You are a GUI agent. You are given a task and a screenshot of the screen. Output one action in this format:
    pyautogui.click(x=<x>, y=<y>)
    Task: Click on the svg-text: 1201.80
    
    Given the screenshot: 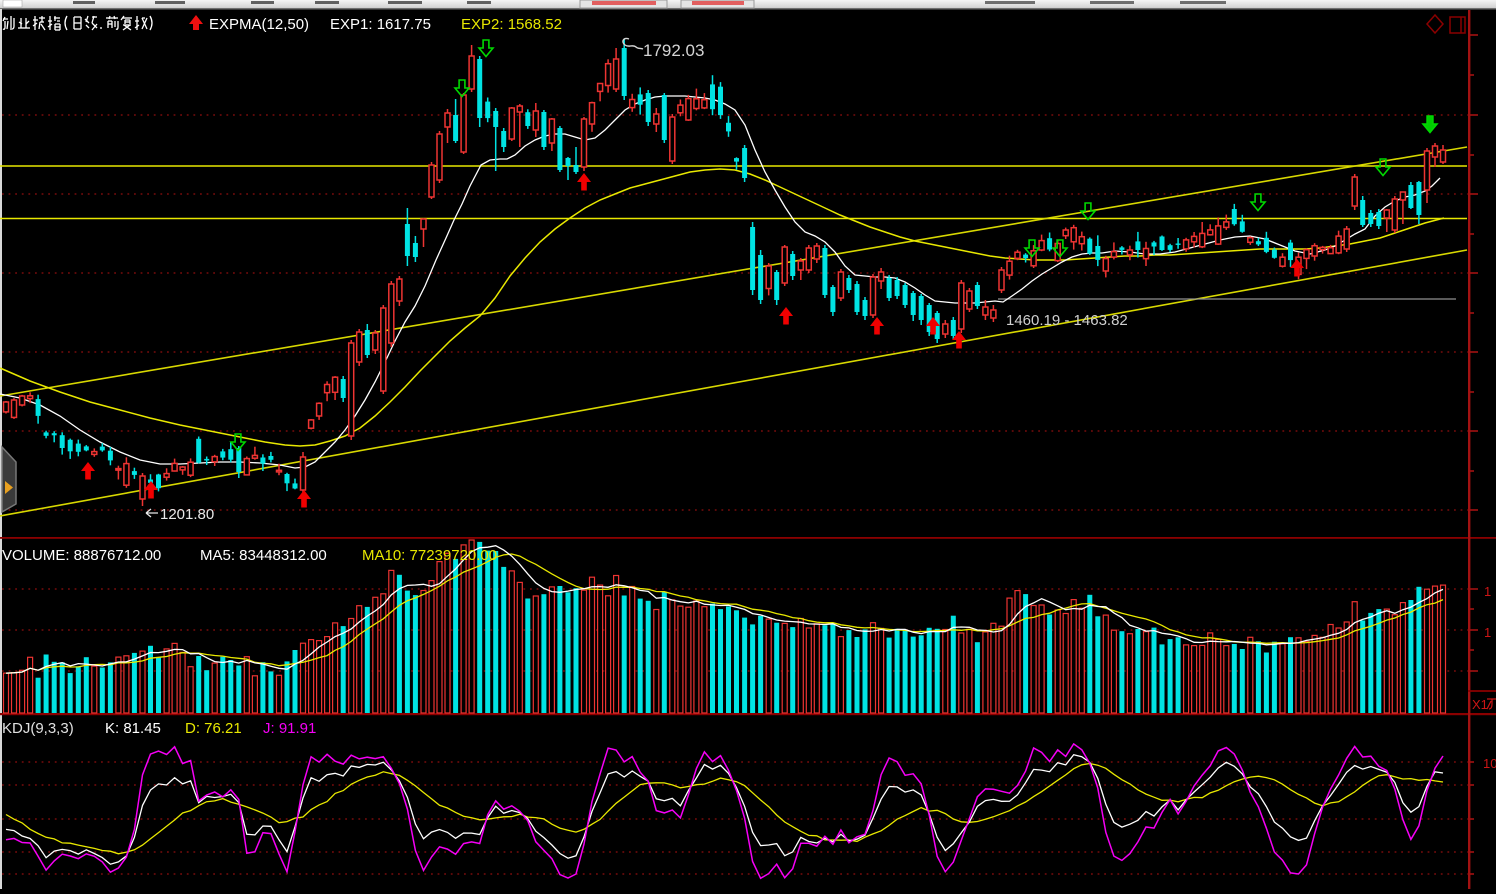 What is the action you would take?
    pyautogui.click(x=187, y=514)
    